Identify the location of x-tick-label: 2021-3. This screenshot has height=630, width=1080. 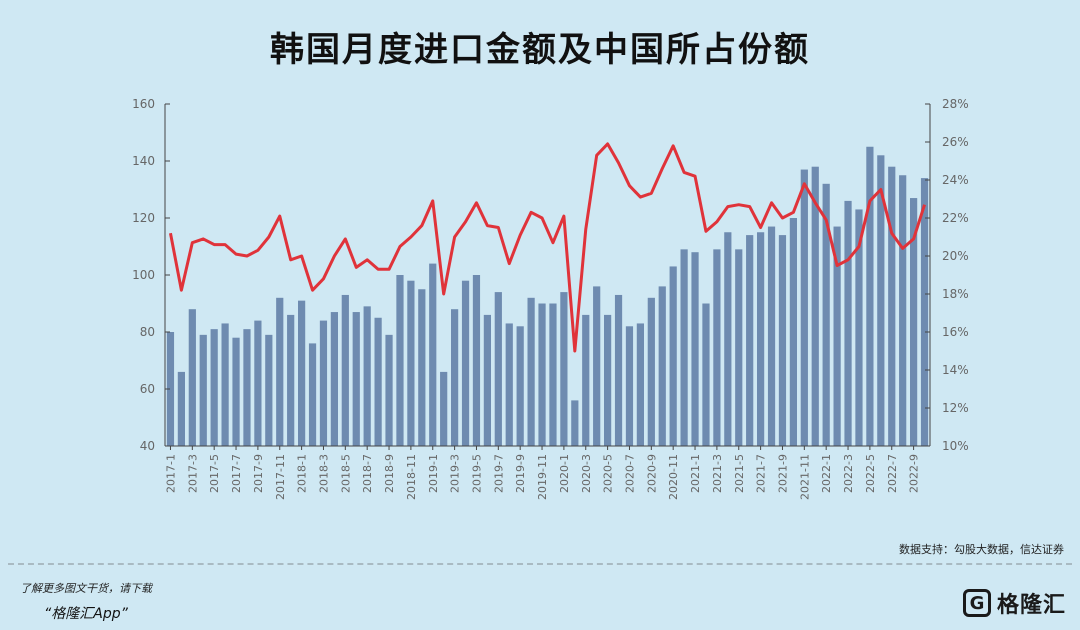
(717, 473).